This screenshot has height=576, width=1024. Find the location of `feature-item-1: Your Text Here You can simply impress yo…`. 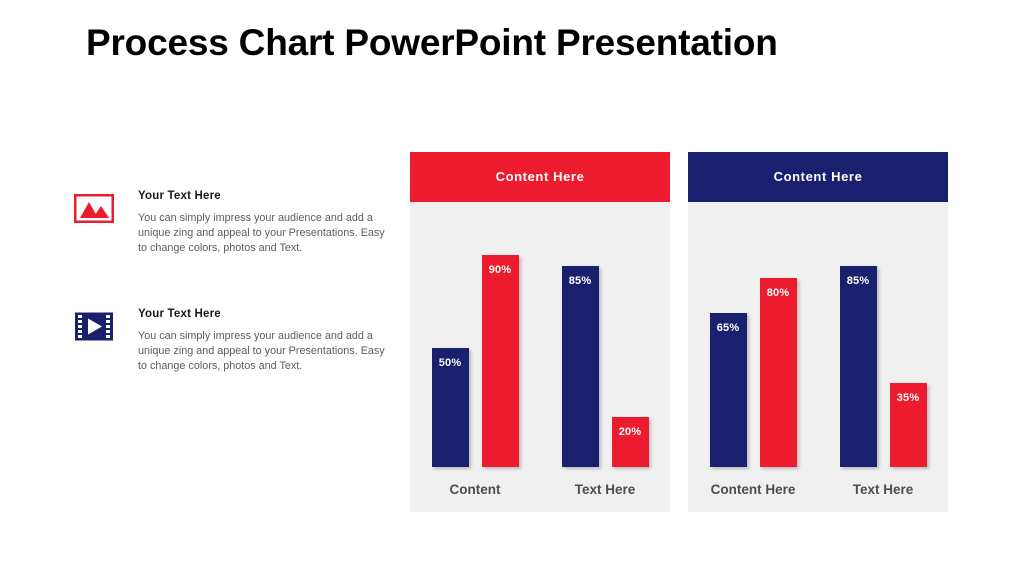

feature-item-1: Your Text Here You can simply impress yo… is located at coordinates (233, 223).